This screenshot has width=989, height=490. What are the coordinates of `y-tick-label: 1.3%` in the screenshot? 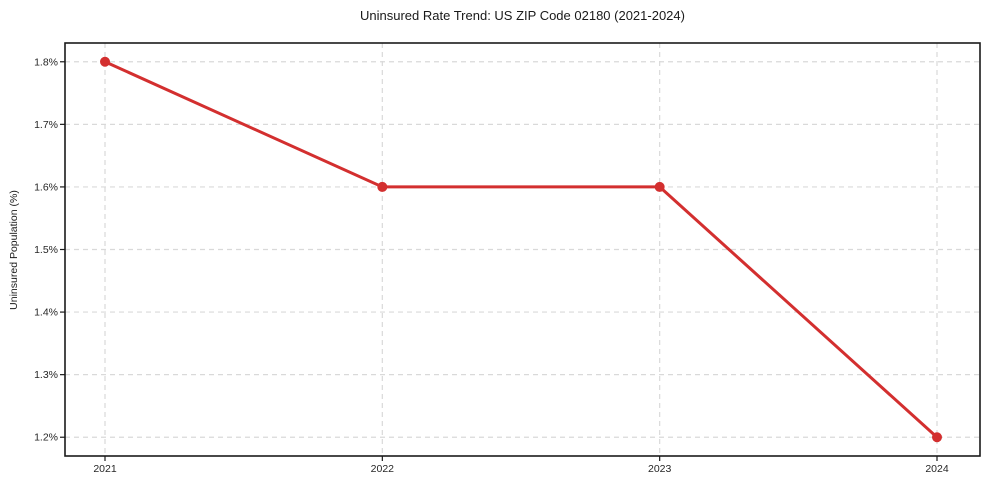 It's located at (46, 375).